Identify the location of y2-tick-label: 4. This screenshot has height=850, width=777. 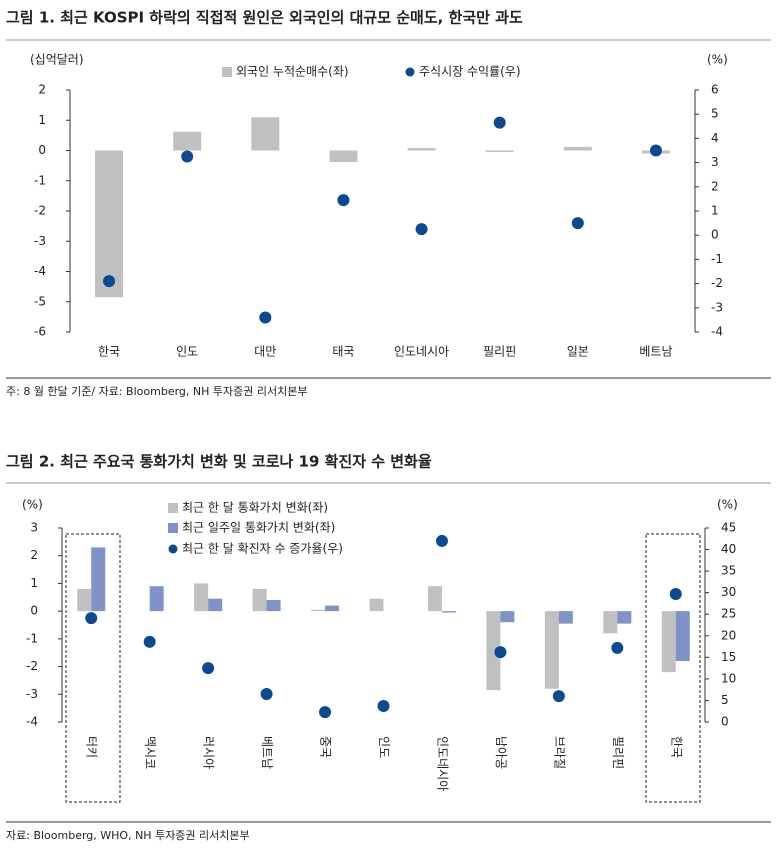
(715, 138).